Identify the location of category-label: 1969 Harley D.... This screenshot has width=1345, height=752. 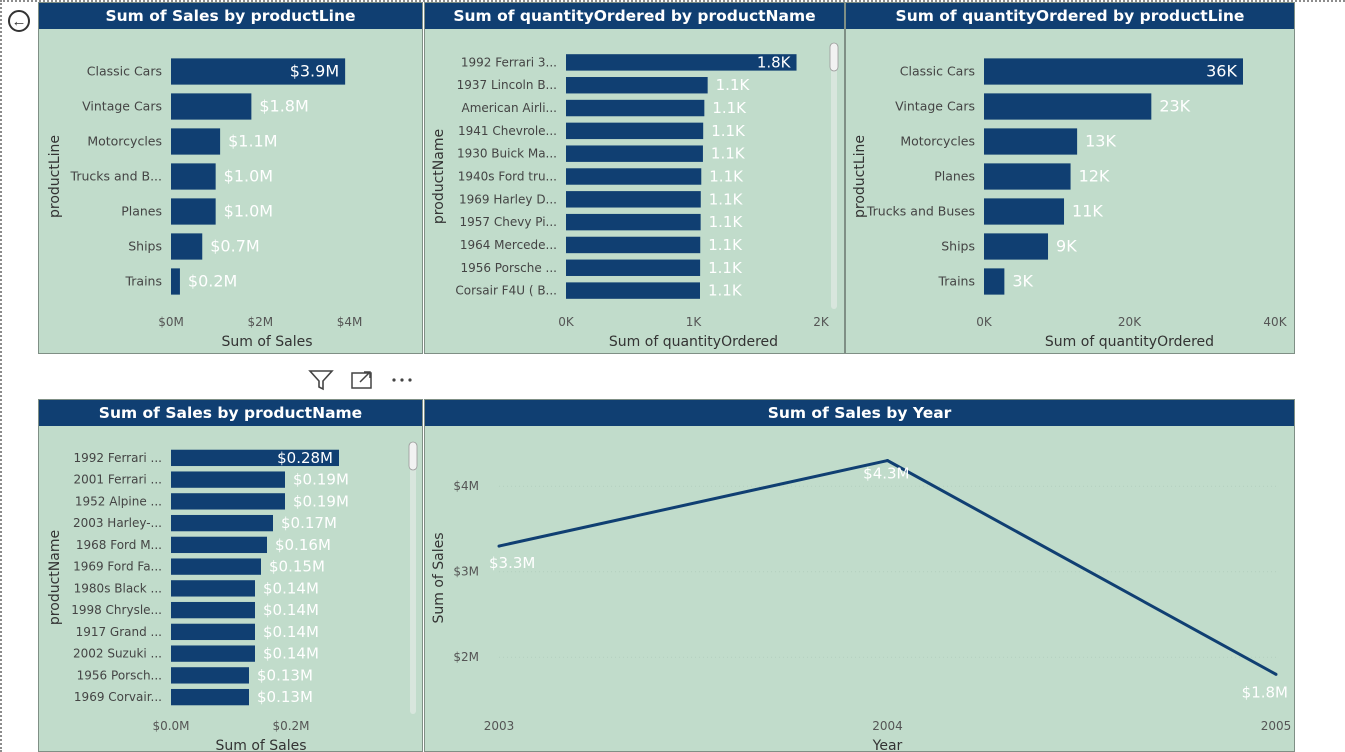
(508, 199).